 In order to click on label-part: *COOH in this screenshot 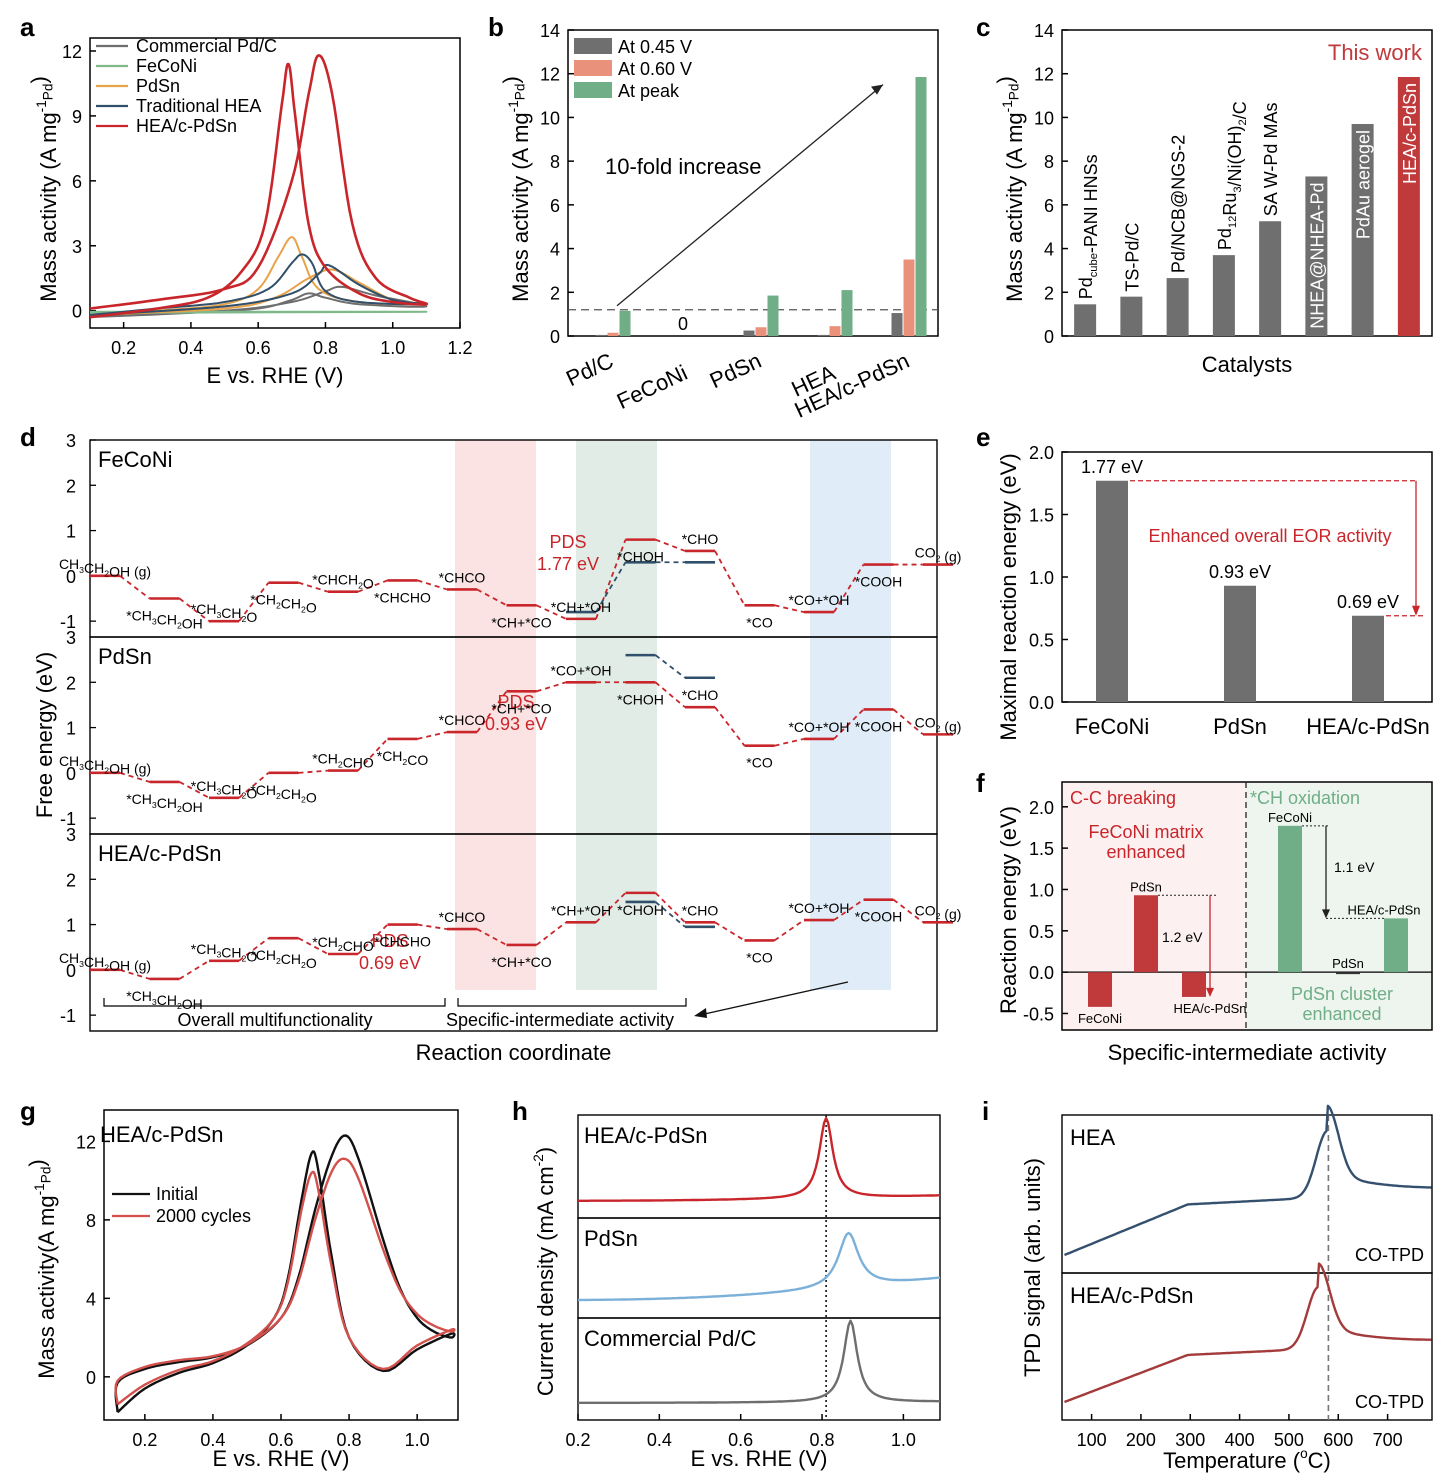, I will do `click(878, 726)`.